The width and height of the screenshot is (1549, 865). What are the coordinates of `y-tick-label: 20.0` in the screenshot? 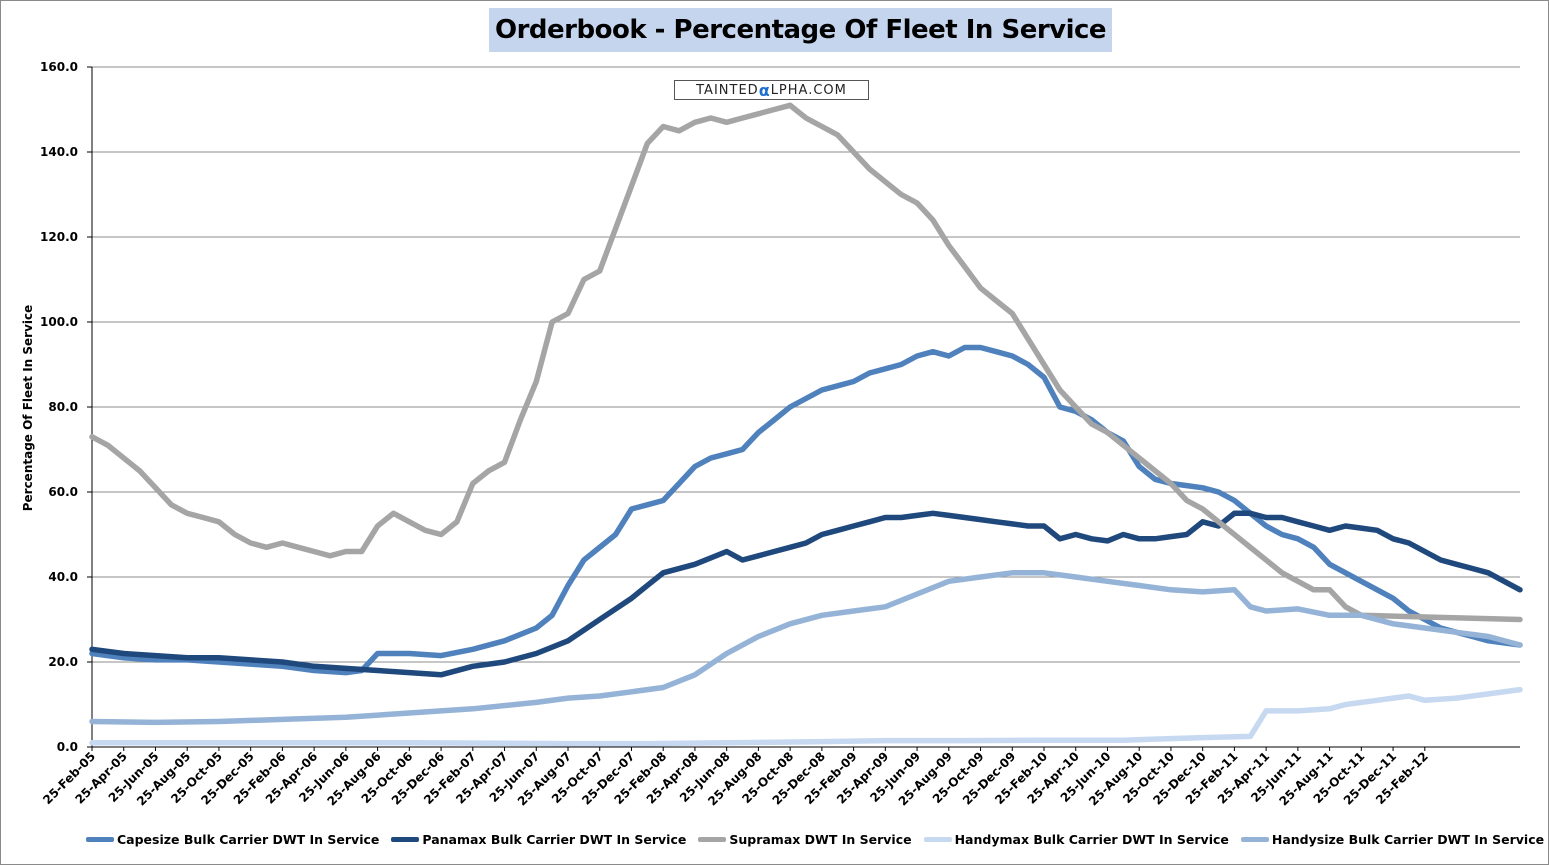 It's located at (63, 662).